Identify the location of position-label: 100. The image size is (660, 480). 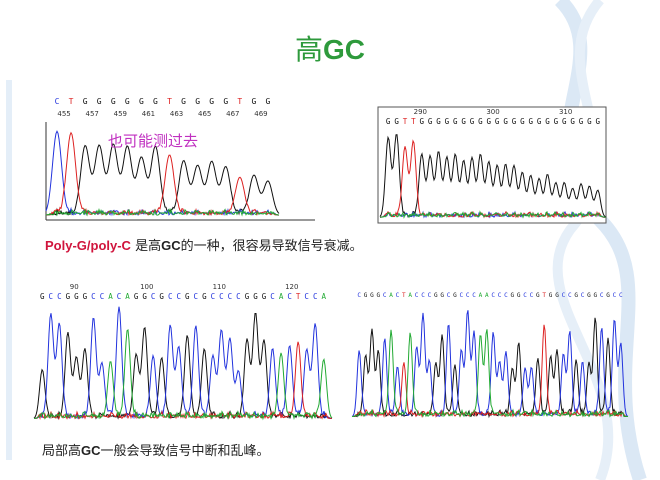
(146, 287).